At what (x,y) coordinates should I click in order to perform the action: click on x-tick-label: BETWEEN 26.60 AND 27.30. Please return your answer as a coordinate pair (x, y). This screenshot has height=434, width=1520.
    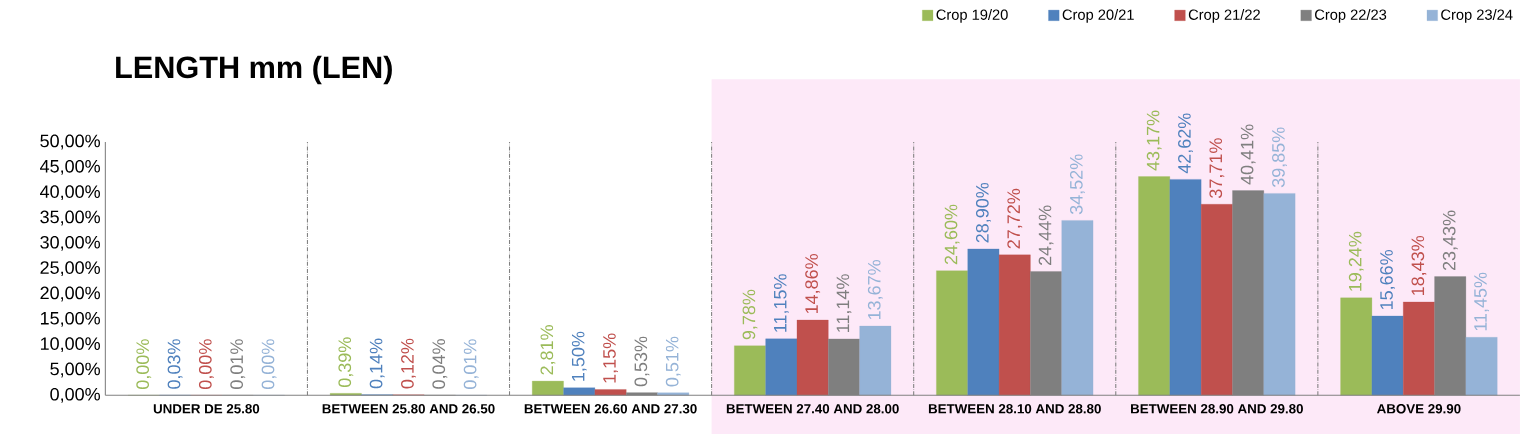
    Looking at the image, I should click on (610, 409).